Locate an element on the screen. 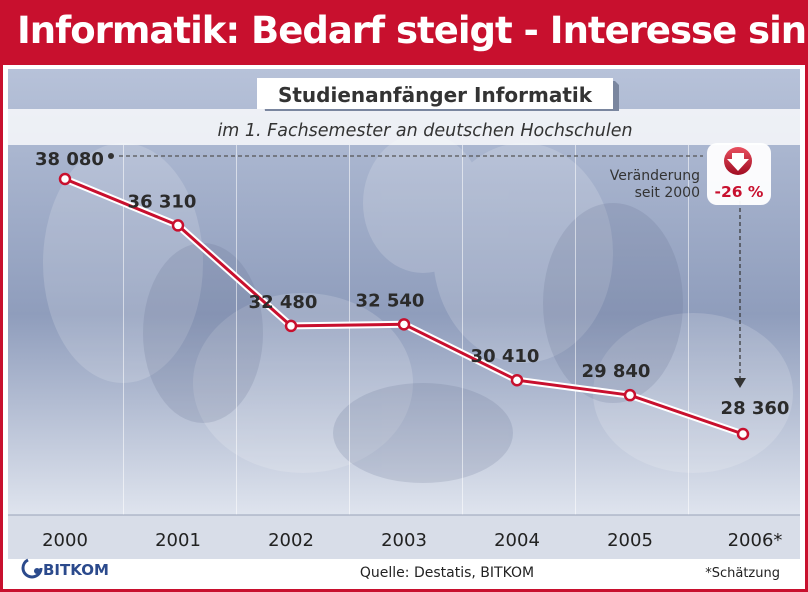 This screenshot has width=808, height=592. data-label: 32 540 is located at coordinates (390, 300).